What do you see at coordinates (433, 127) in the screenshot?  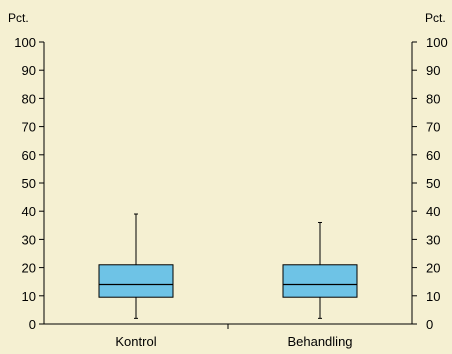 I see `y-tick-label-right: 70` at bounding box center [433, 127].